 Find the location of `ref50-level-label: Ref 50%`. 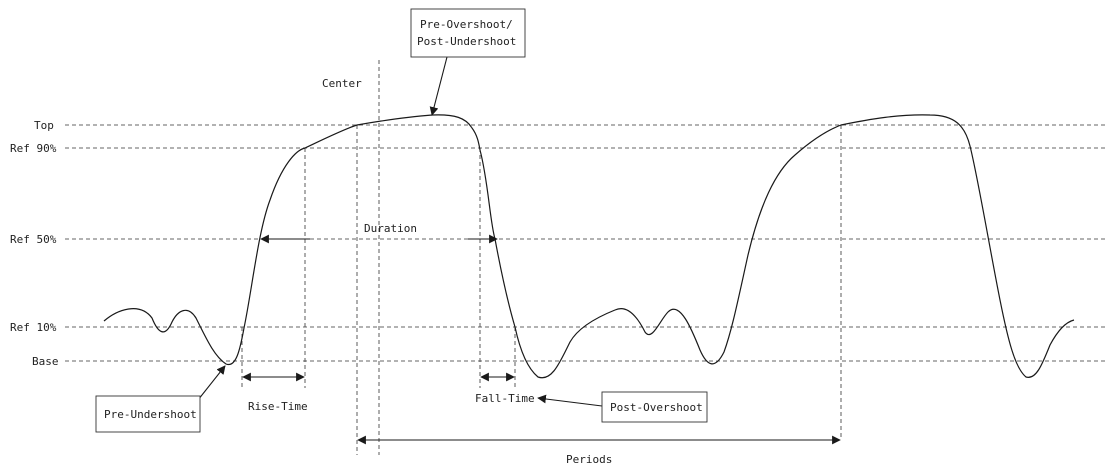

ref50-level-label: Ref 50% is located at coordinates (33, 239).